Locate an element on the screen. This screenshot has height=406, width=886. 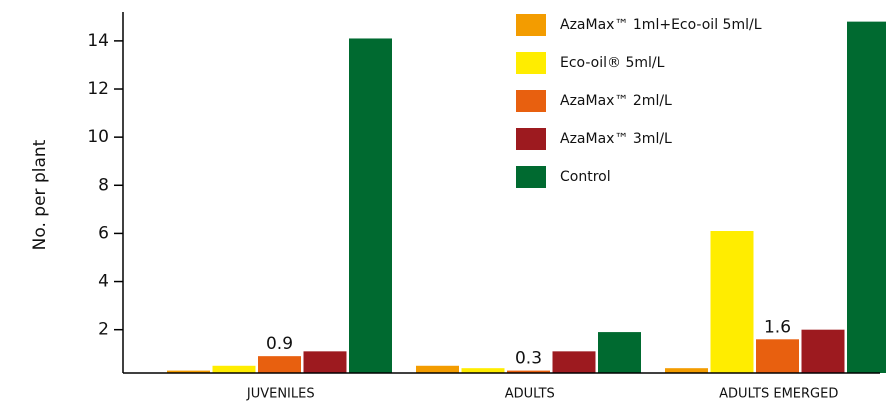
legend-label: AzaMax™ 3ml/L is located at coordinates (616, 139).